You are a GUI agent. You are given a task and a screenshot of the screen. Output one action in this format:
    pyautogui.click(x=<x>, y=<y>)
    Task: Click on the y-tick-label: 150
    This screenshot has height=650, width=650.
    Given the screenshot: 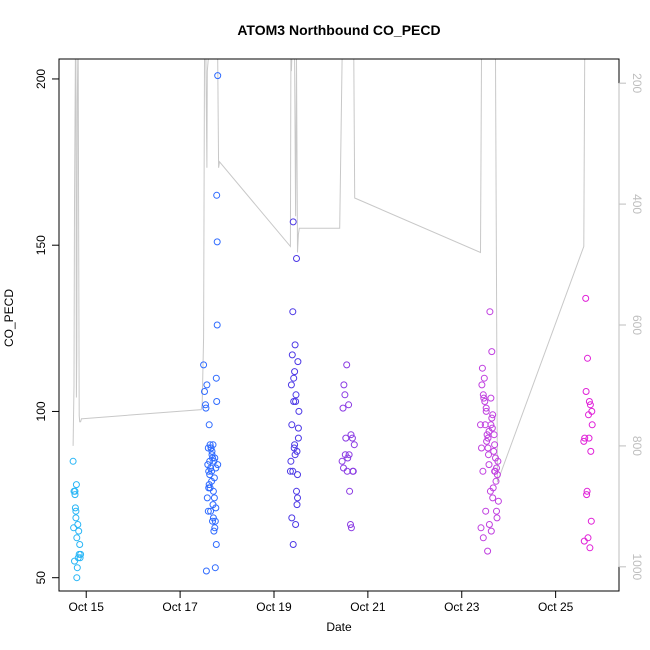 What is the action you would take?
    pyautogui.click(x=41, y=245)
    